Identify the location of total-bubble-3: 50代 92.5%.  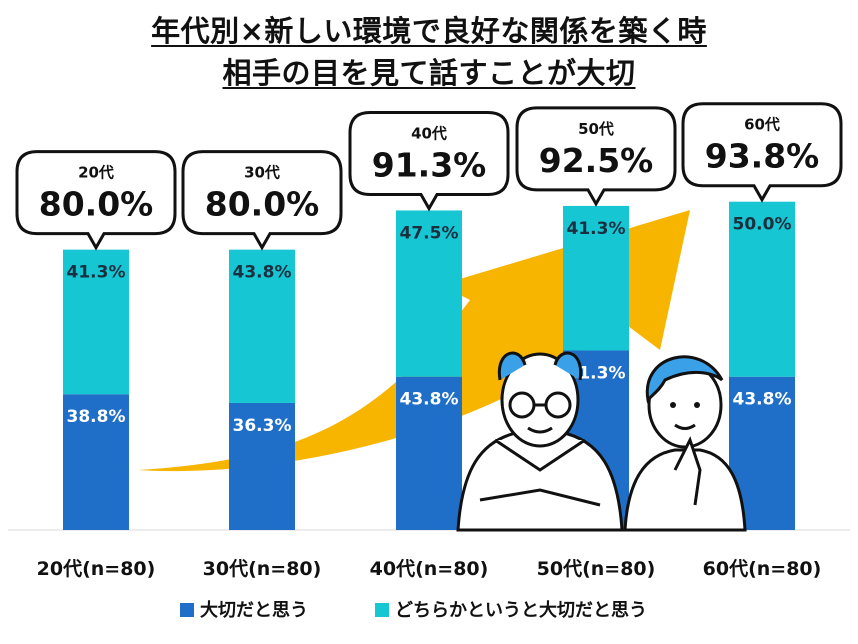
(596, 156).